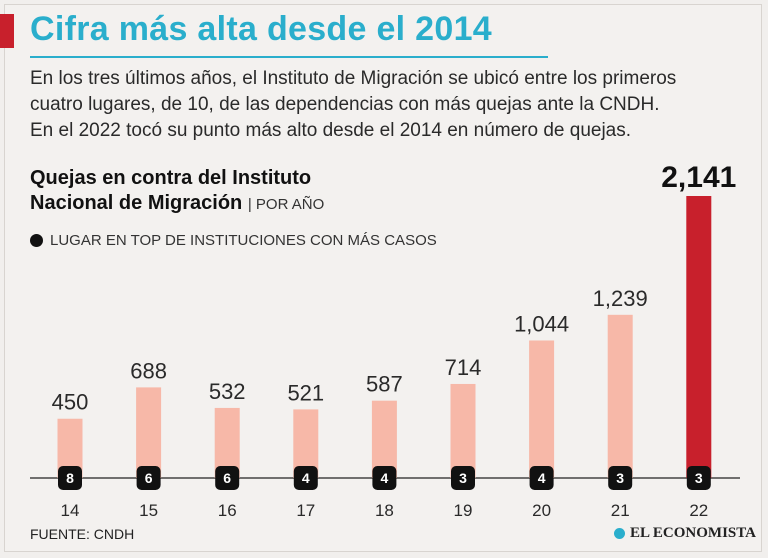 This screenshot has width=768, height=558. Describe the element at coordinates (541, 323) in the screenshot. I see `bar-value-label: 1,044` at that location.